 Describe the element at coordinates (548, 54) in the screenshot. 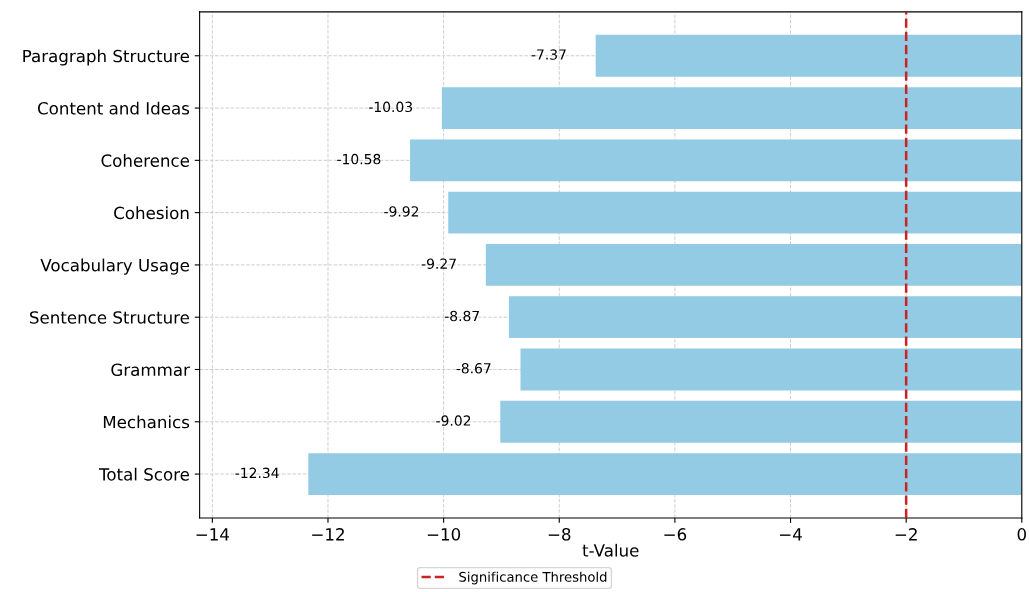

I see `data-label: -7.37` at that location.